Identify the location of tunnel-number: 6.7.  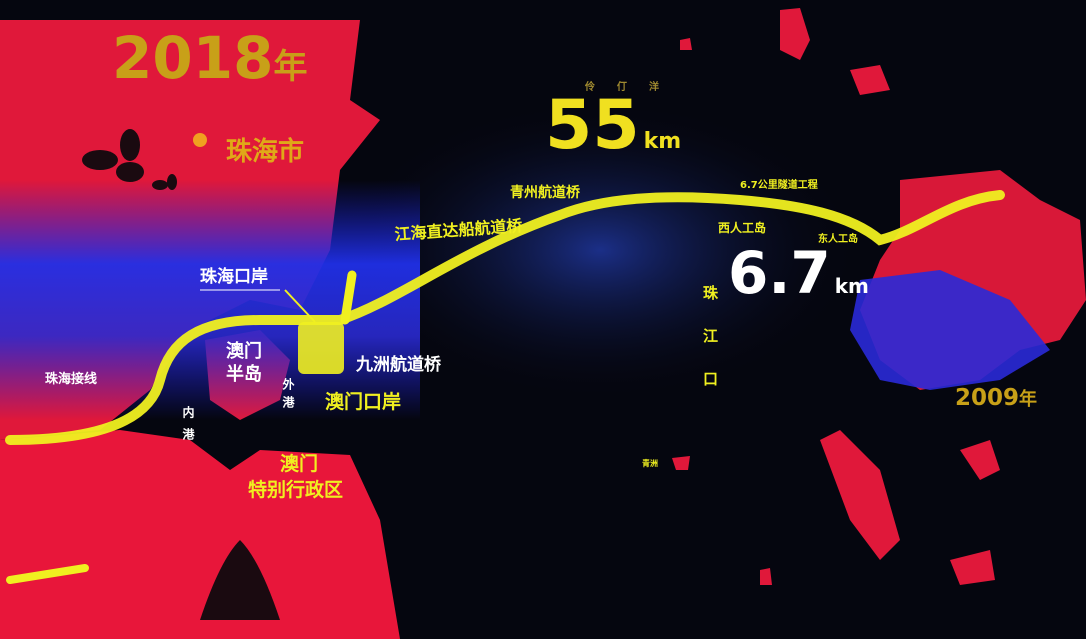
(779, 273).